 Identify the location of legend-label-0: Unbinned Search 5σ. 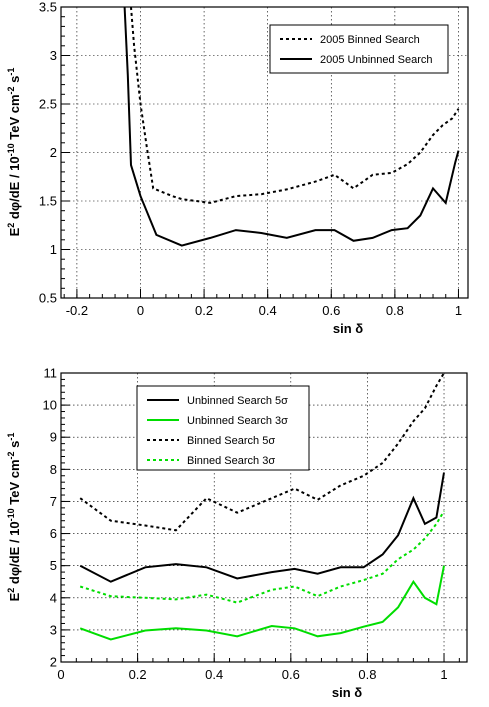
(237, 401).